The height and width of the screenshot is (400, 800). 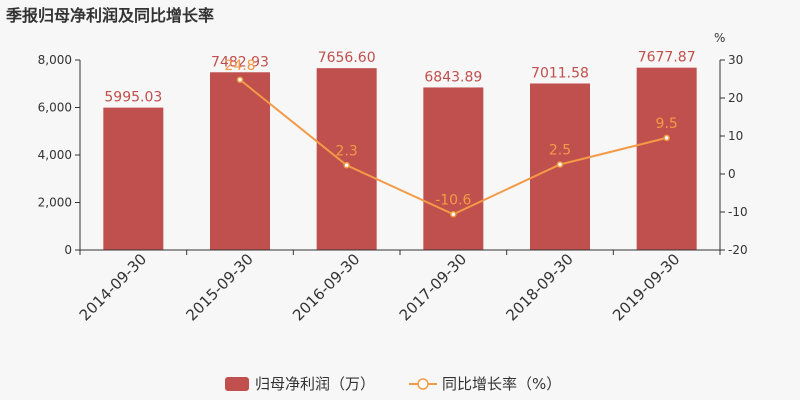 I want to click on growth-data-label: -10.6, so click(x=453, y=200).